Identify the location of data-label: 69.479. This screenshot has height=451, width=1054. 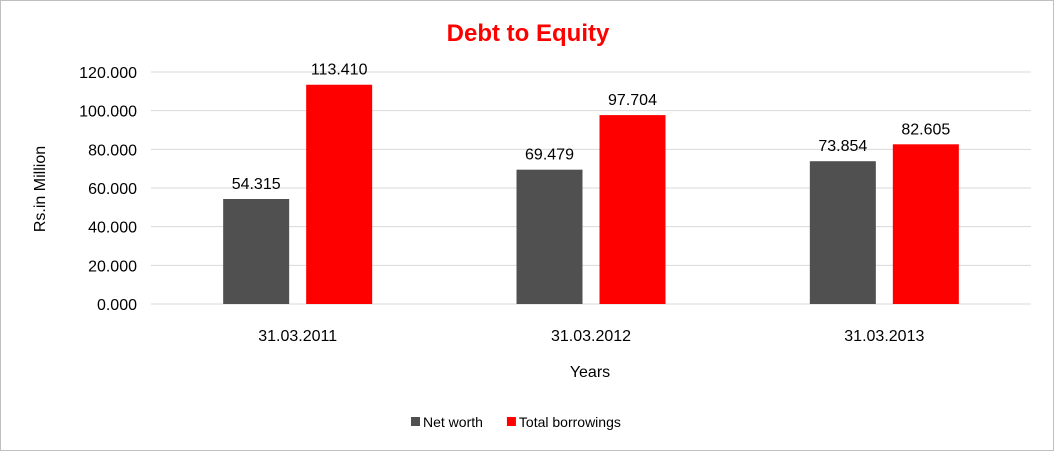
(549, 155).